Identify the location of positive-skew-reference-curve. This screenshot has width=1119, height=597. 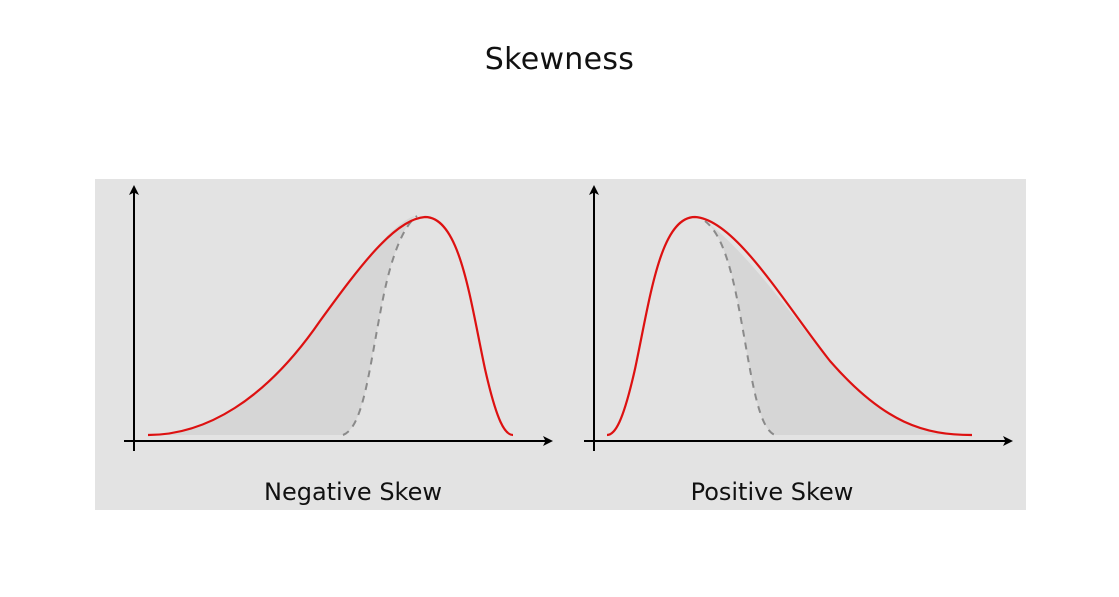
(740, 328).